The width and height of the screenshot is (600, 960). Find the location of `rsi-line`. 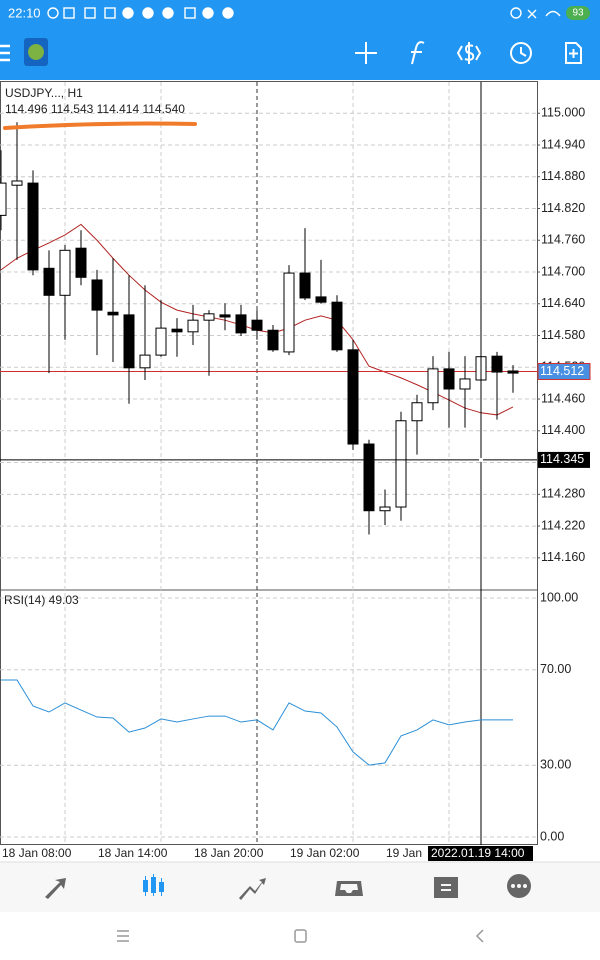

rsi-line is located at coordinates (257, 722).